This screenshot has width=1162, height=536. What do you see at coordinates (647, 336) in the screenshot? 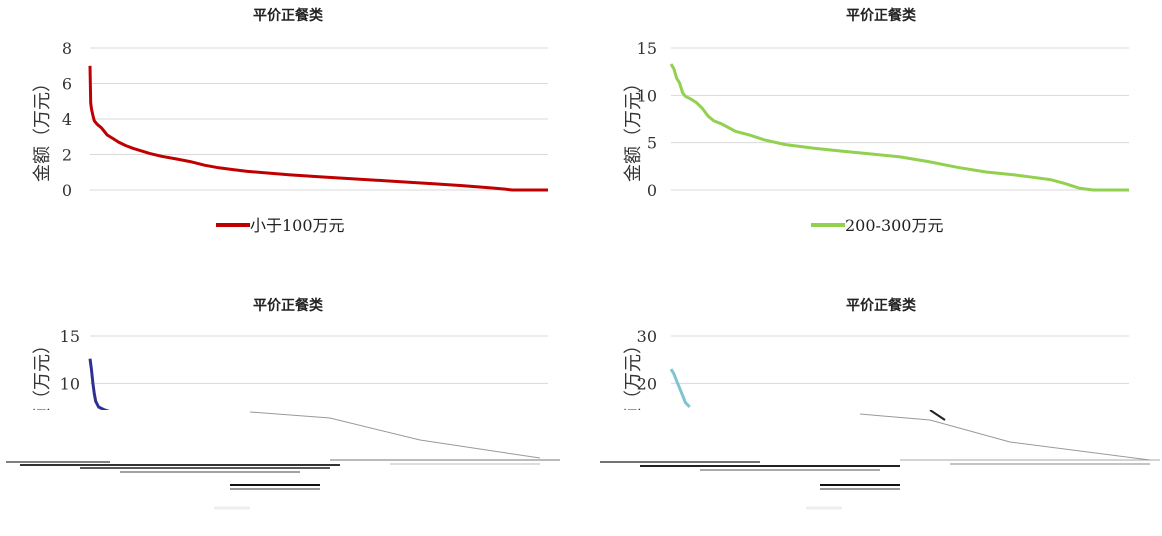
I see `y-tick-label: 30` at bounding box center [647, 336].